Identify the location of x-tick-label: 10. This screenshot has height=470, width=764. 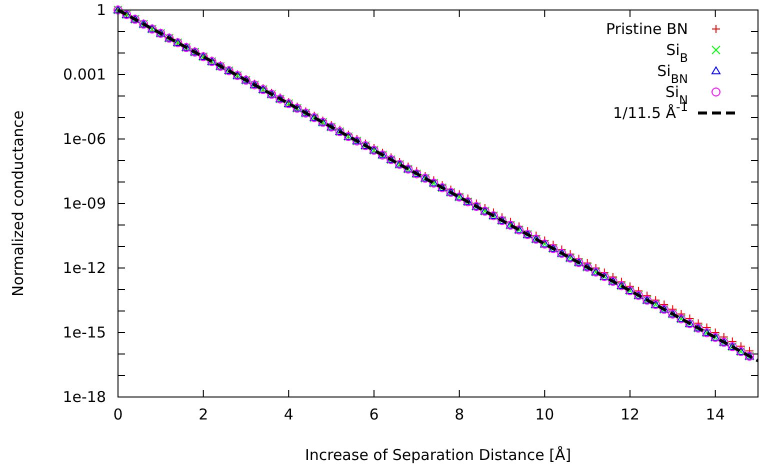
(544, 415).